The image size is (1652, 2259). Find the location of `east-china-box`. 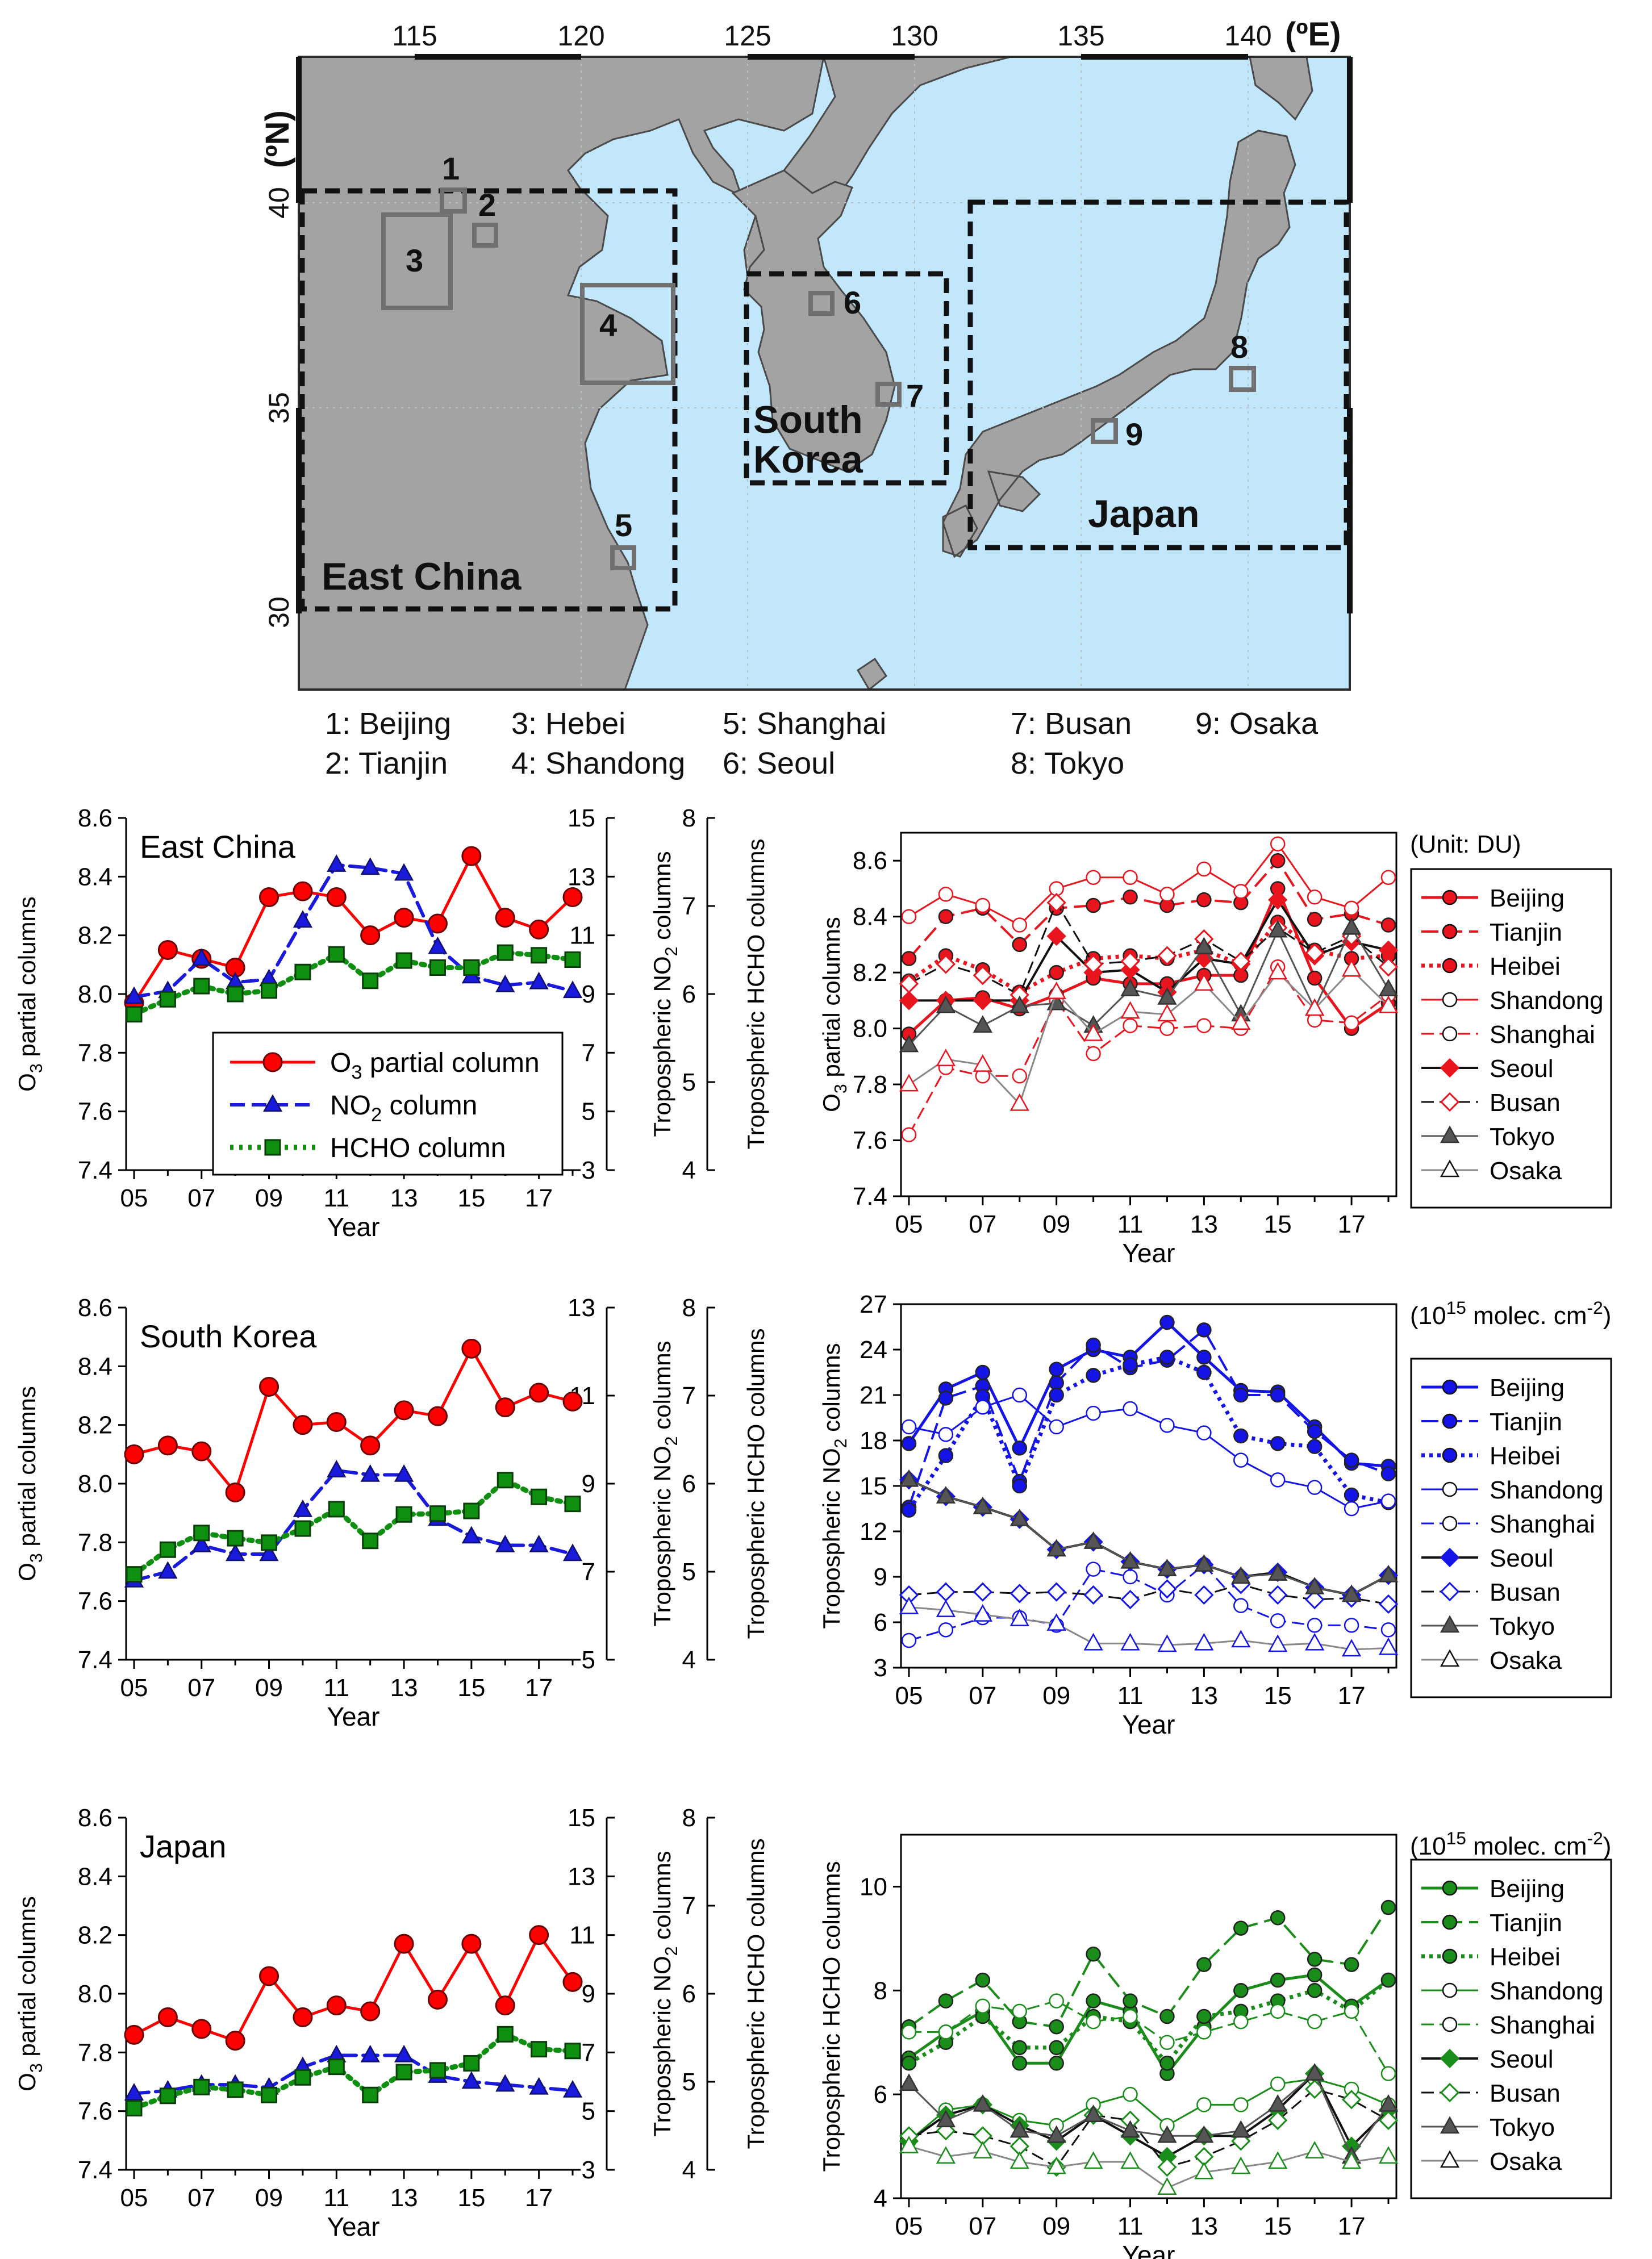

east-china-box is located at coordinates (488, 400).